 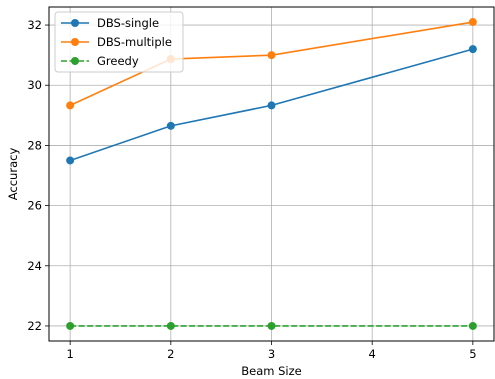 What do you see at coordinates (134, 42) in the screenshot?
I see `legend-label: DBS-multiple` at bounding box center [134, 42].